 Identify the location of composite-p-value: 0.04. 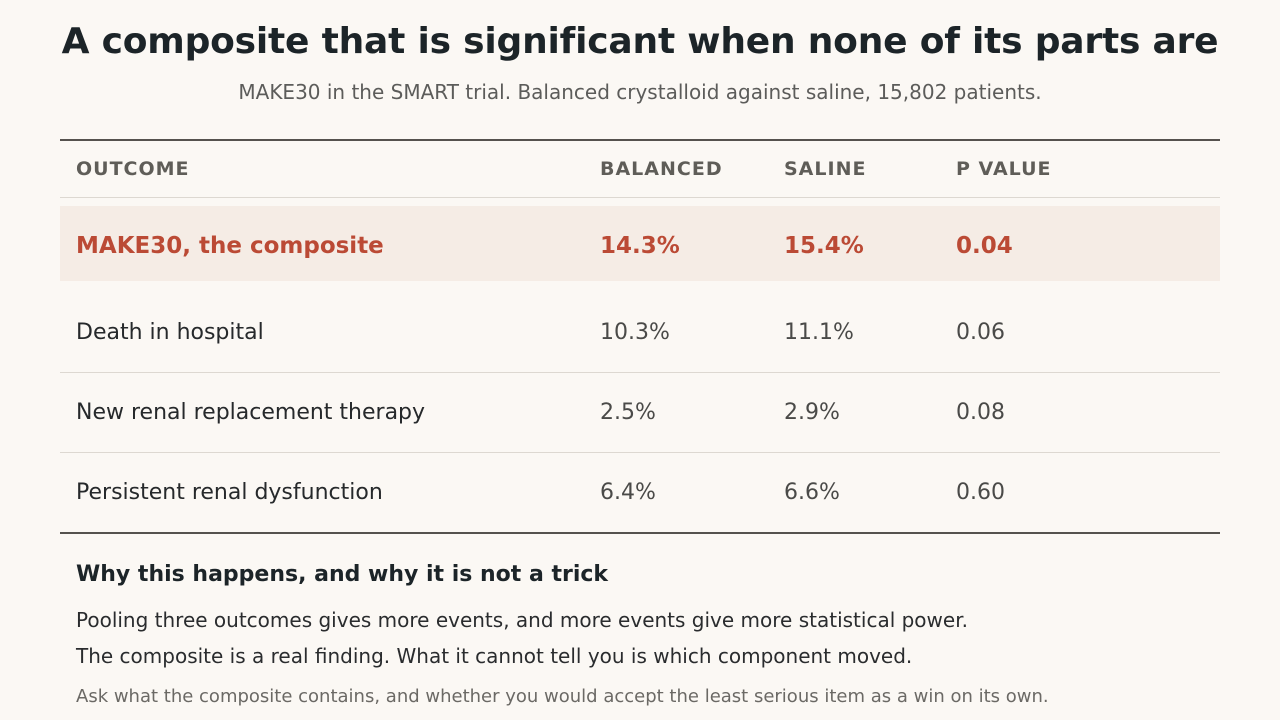
(984, 246).